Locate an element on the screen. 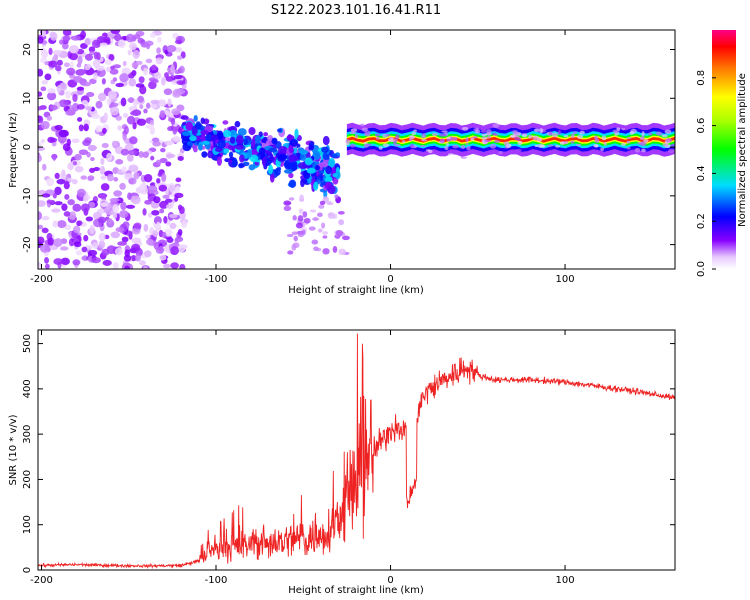 The height and width of the screenshot is (600, 750). heatmap-ytick-label: -10 is located at coordinates (27, 196).